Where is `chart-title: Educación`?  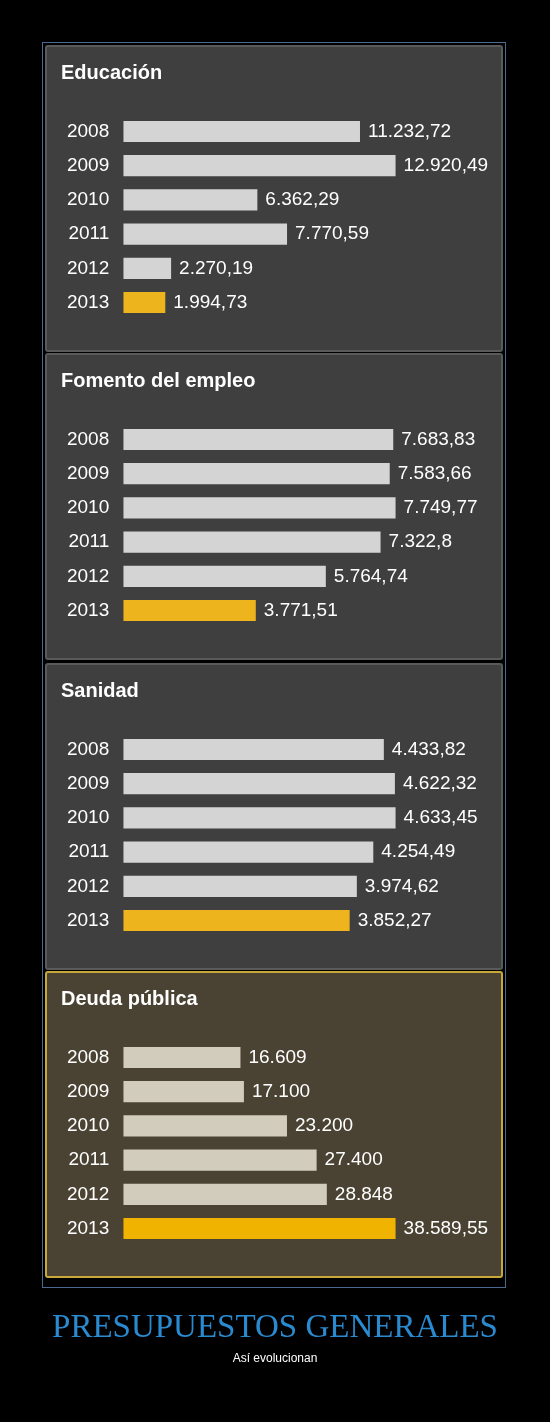 chart-title: Educación is located at coordinates (112, 72).